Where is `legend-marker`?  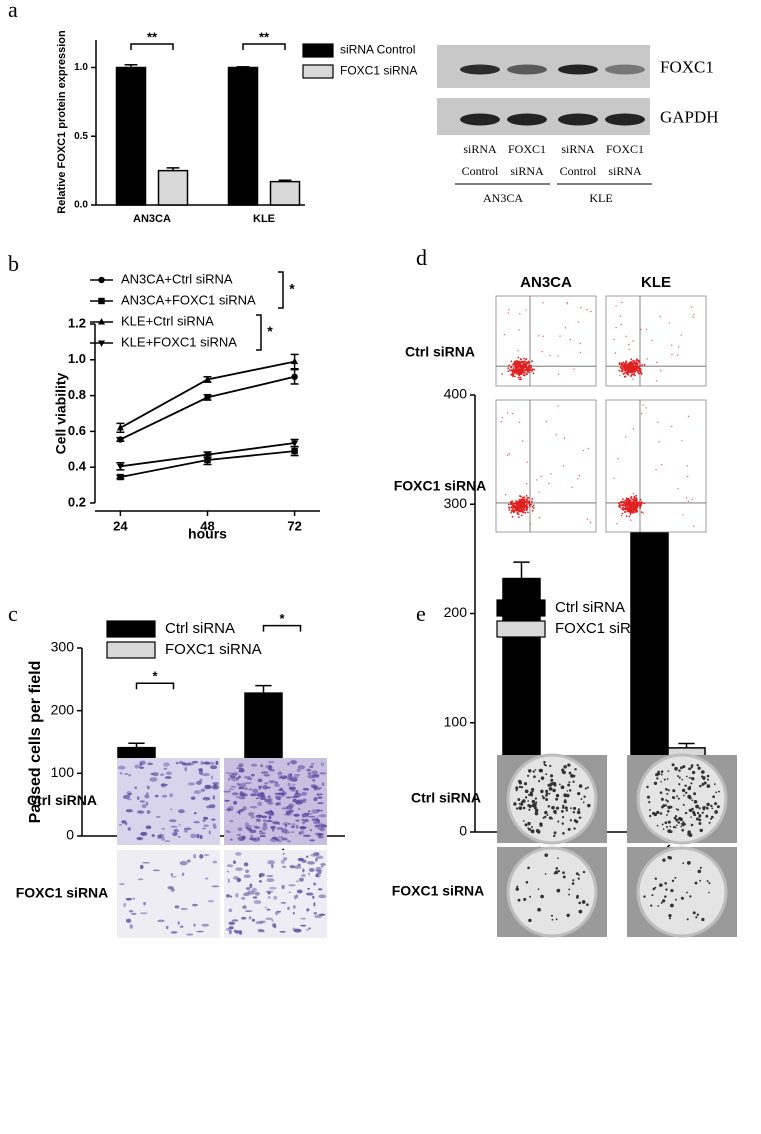
legend-marker is located at coordinates (101, 321).